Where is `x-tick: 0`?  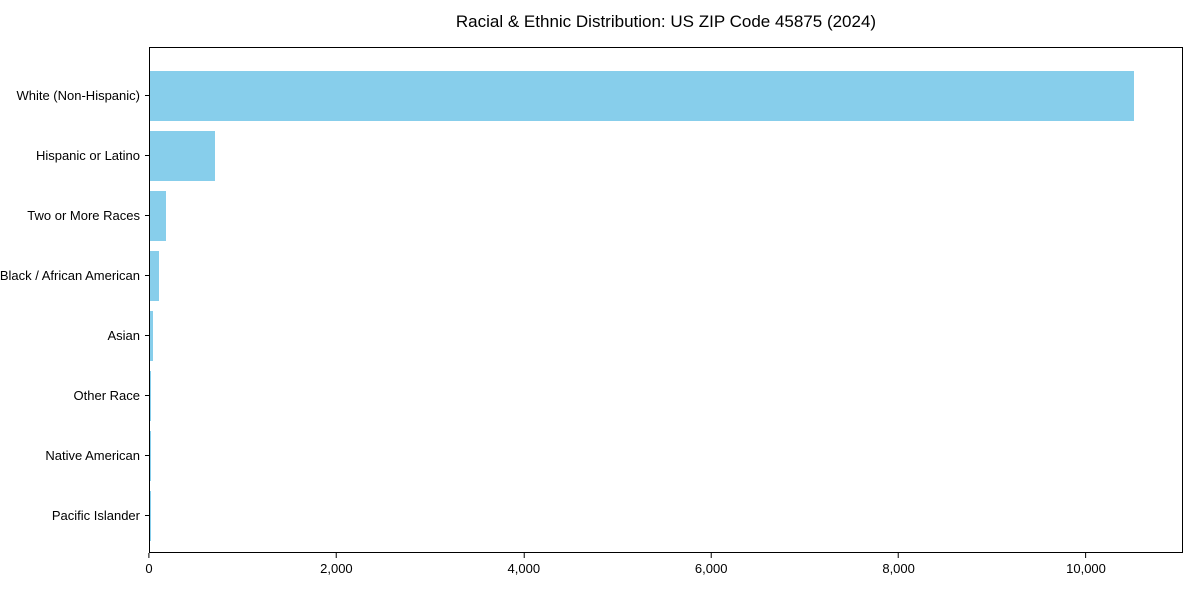 x-tick: 0 is located at coordinates (149, 564).